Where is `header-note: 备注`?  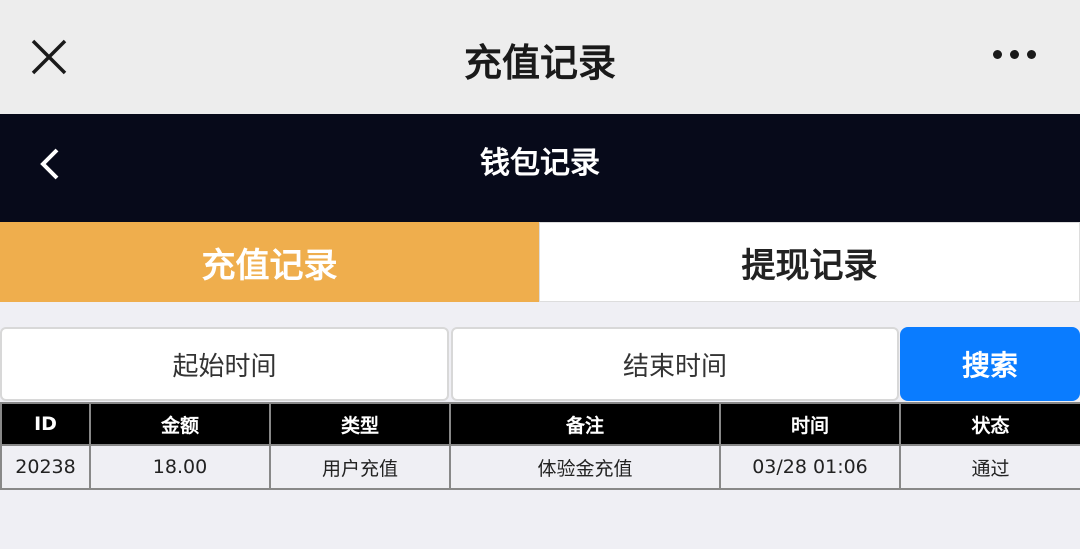 header-note: 备注 is located at coordinates (585, 424).